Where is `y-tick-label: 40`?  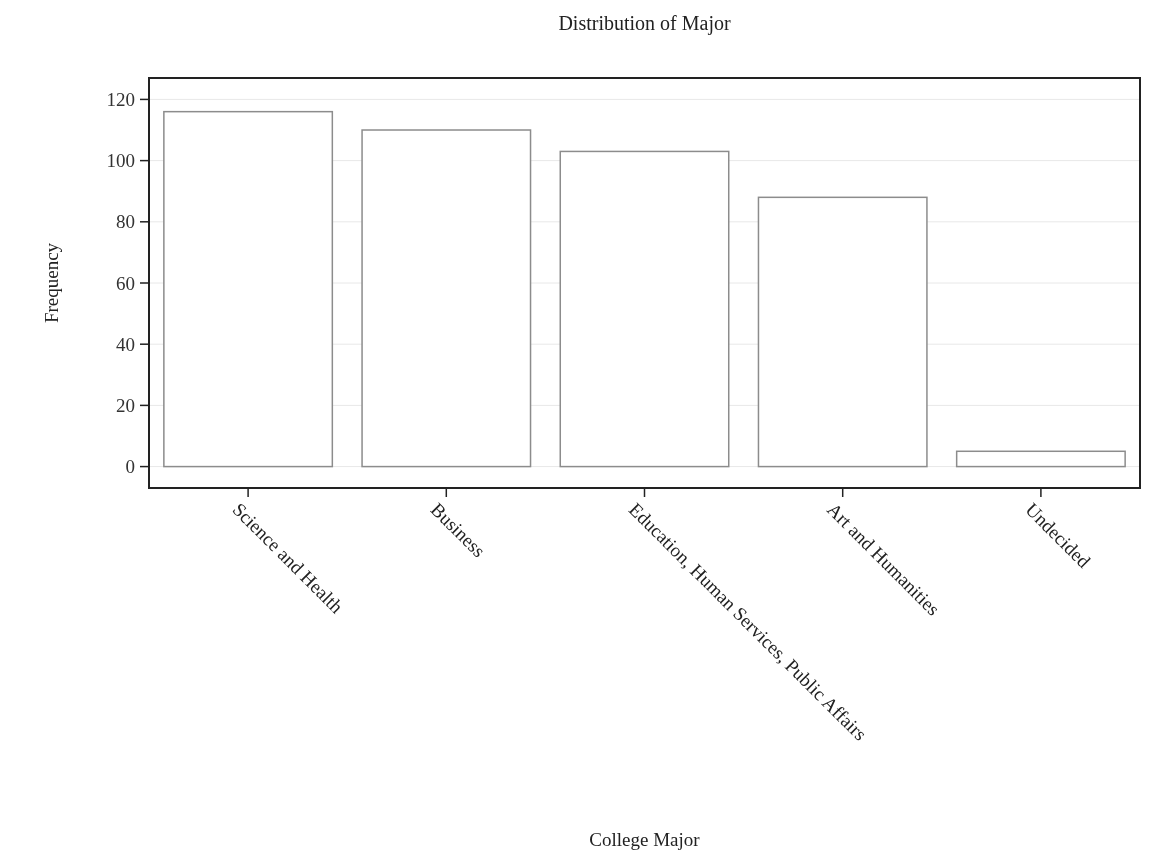
y-tick-label: 40 is located at coordinates (125, 344).